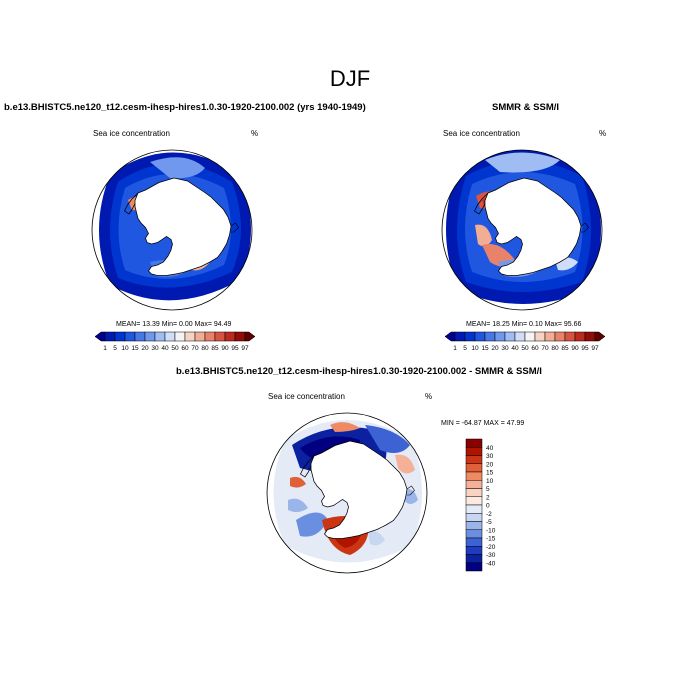 This screenshot has width=700, height=700. Describe the element at coordinates (306, 396) in the screenshot. I see `diff-panel-variable-label: Sea ice concentration` at that location.